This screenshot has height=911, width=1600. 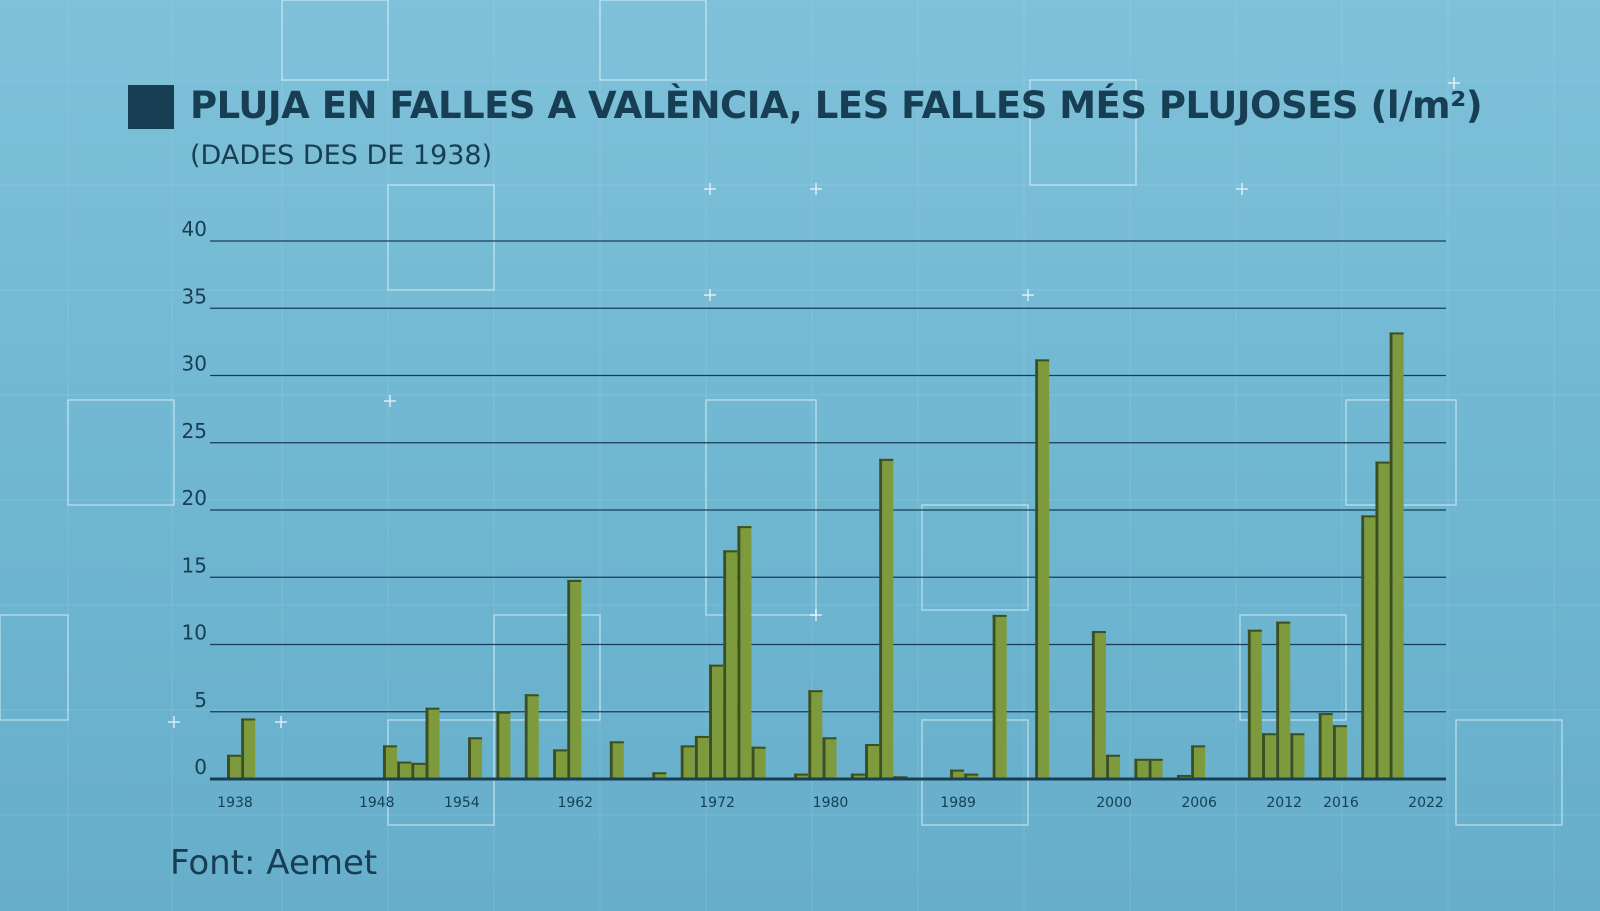 I want to click on x-tick-label: 1954, so click(x=462, y=803).